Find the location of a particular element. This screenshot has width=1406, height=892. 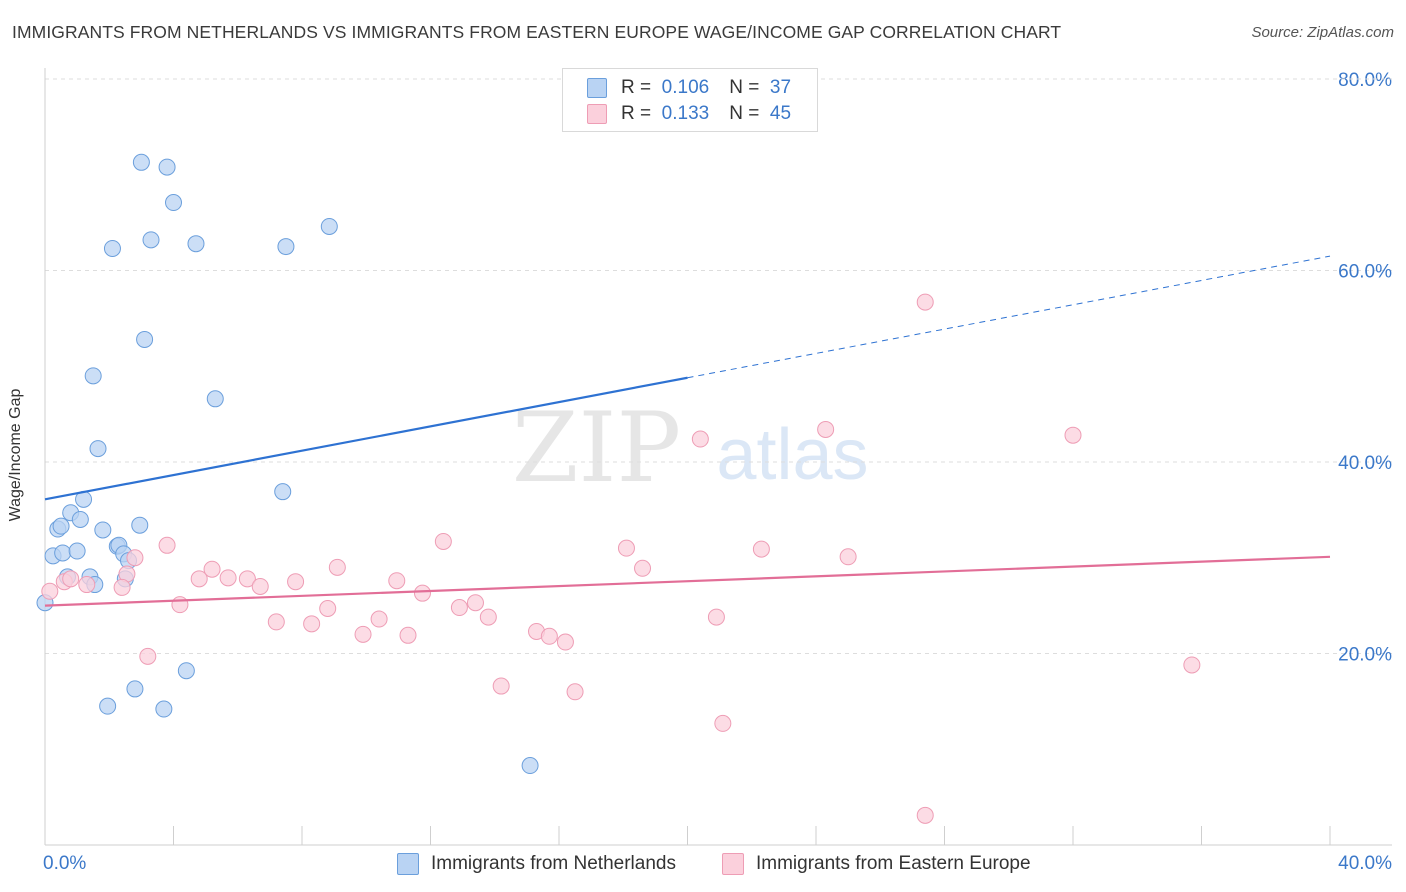

legend-row-eastern-europe: R = 0.133 N = 45 is located at coordinates (689, 114).